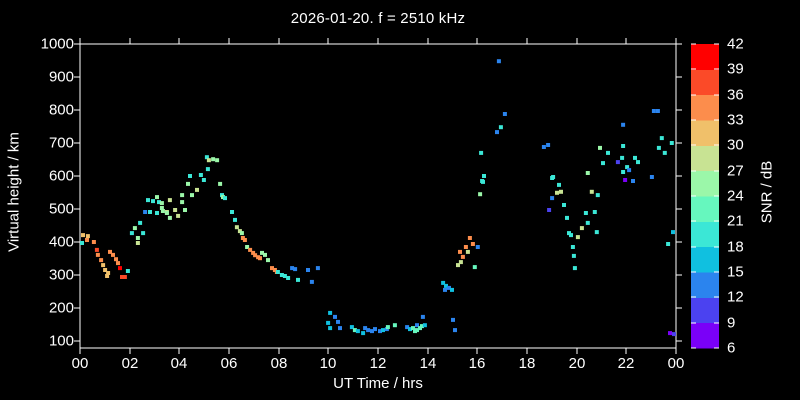  Describe the element at coordinates (735, 69) in the screenshot. I see `colorbar-tick-label: 39` at that location.